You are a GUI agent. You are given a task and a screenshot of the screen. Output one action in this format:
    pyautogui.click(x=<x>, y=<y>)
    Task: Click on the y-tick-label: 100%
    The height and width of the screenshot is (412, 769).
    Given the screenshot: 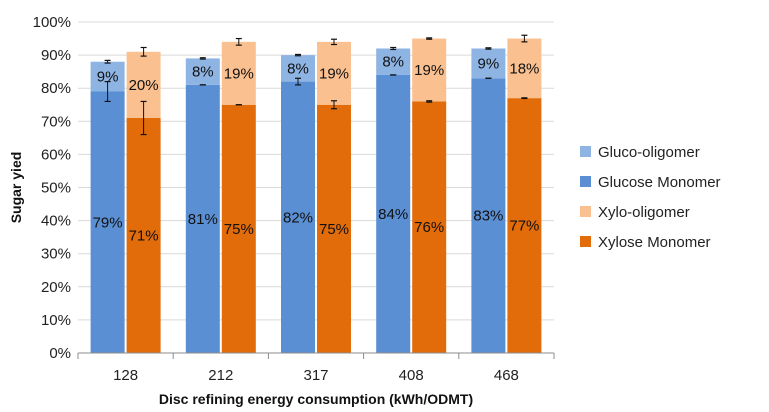 What is the action you would take?
    pyautogui.click(x=52, y=22)
    